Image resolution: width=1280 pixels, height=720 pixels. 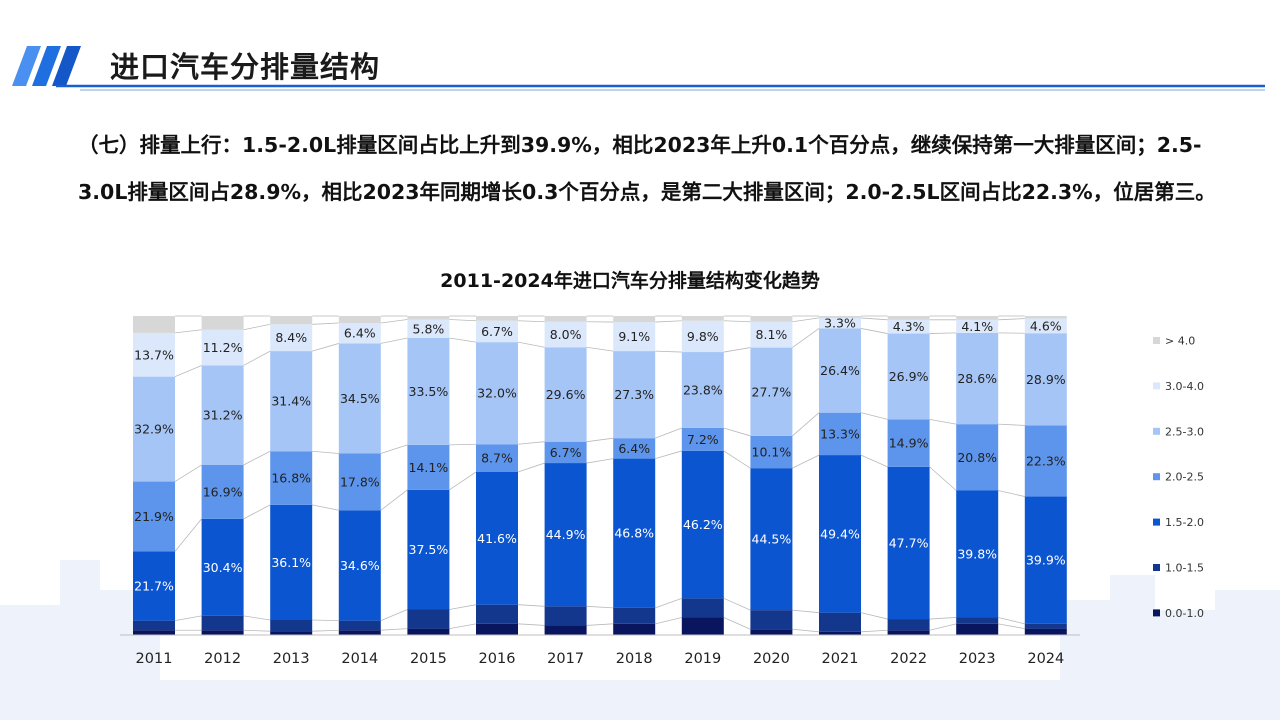 I want to click on bar-segment-2023-2.02.5, so click(x=977, y=457).